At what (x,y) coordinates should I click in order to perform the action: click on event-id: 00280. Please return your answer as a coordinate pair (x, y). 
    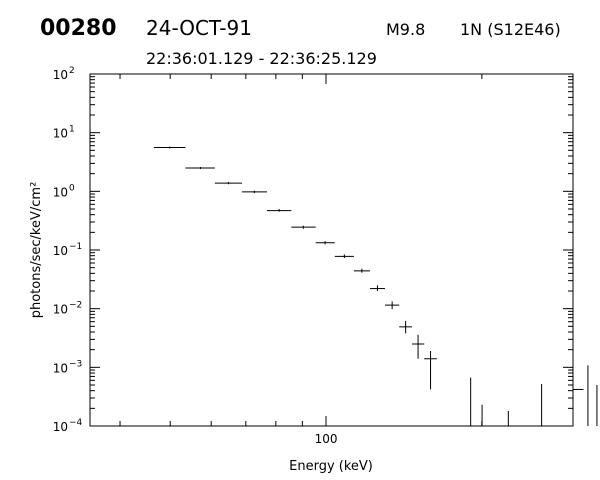
    Looking at the image, I should click on (78, 28).